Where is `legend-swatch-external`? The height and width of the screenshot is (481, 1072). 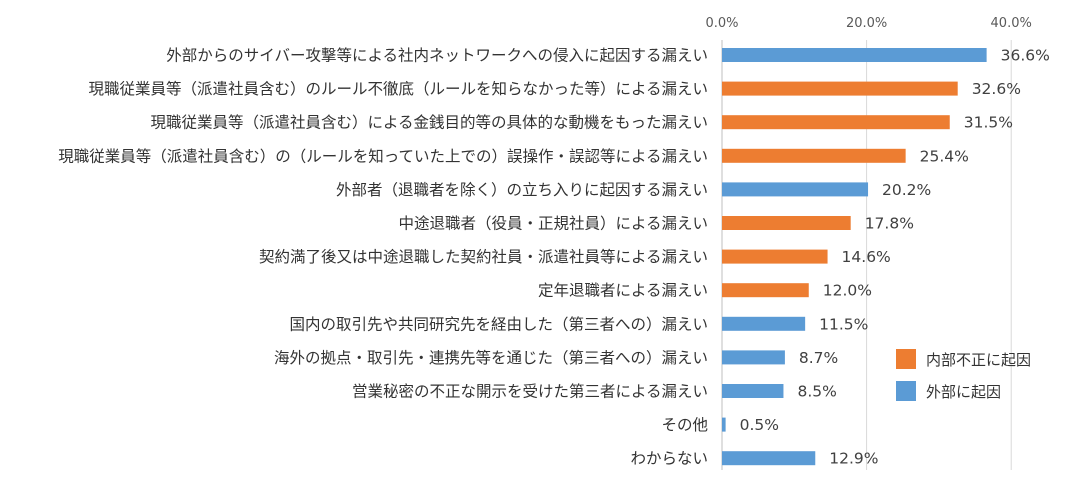
legend-swatch-external is located at coordinates (906, 391).